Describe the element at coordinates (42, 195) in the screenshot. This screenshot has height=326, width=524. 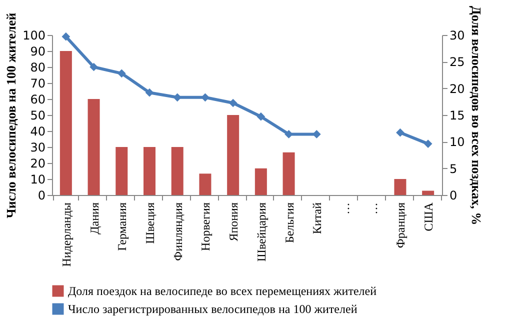
I see `y-tick-label: 0` at that location.